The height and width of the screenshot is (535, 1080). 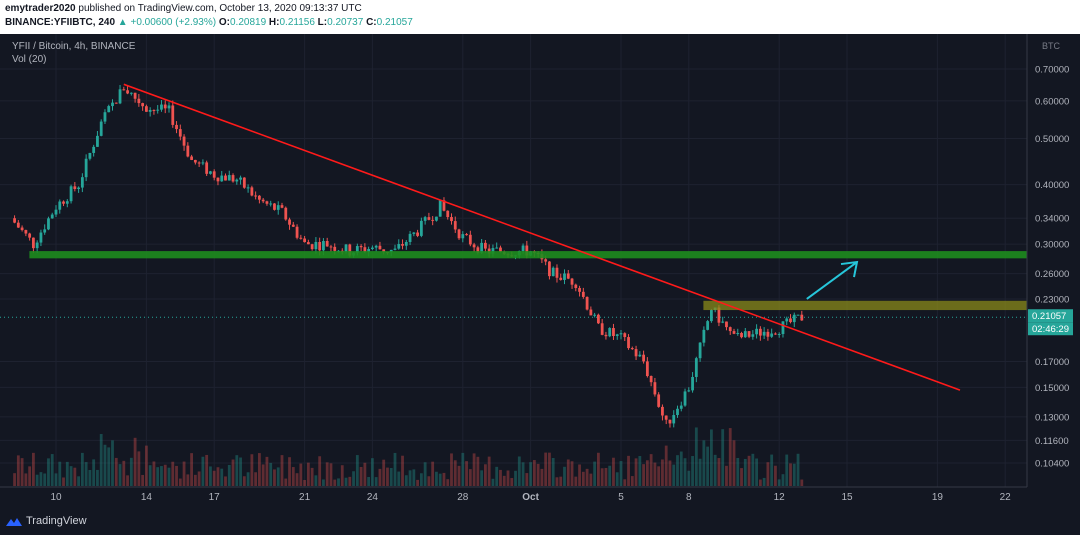 I want to click on countdown-badge, so click(x=1050, y=329).